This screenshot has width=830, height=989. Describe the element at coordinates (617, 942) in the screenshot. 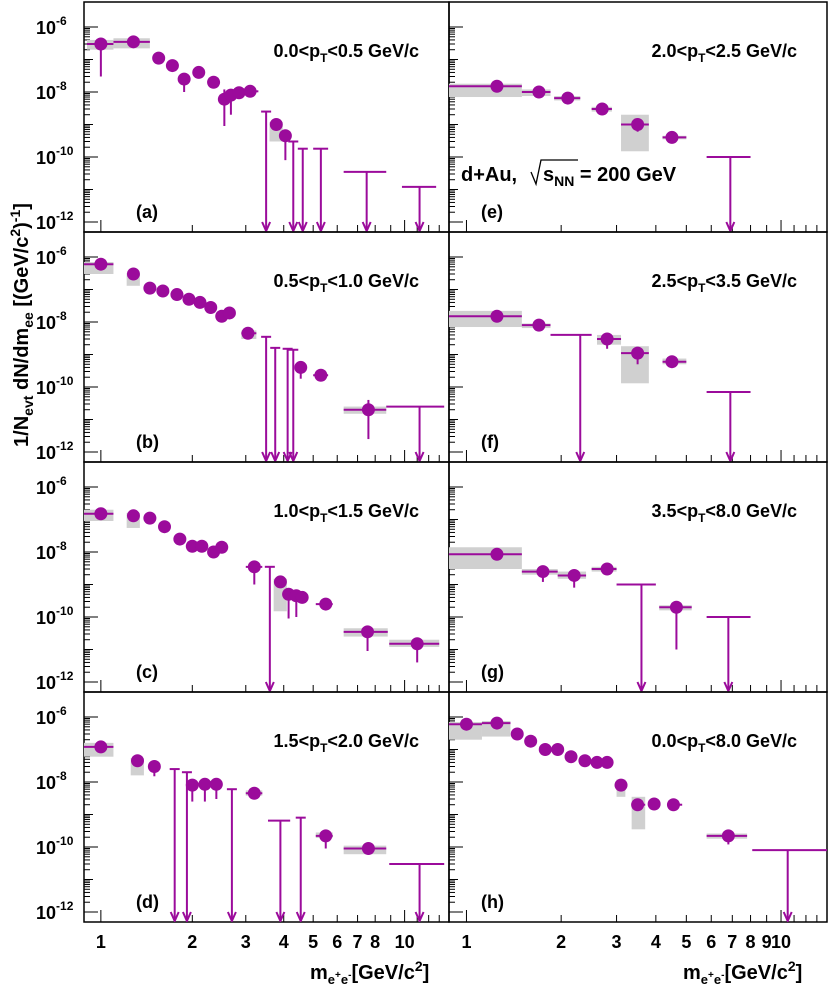

I see `x-tick-label: 3` at that location.